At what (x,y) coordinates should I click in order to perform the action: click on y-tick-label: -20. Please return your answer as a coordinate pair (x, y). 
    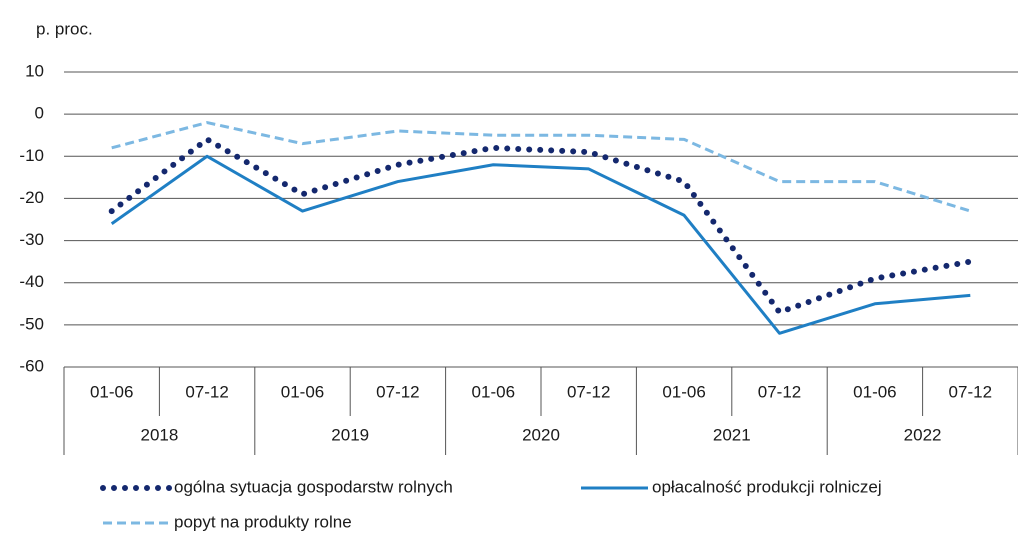
    Looking at the image, I should click on (31, 197).